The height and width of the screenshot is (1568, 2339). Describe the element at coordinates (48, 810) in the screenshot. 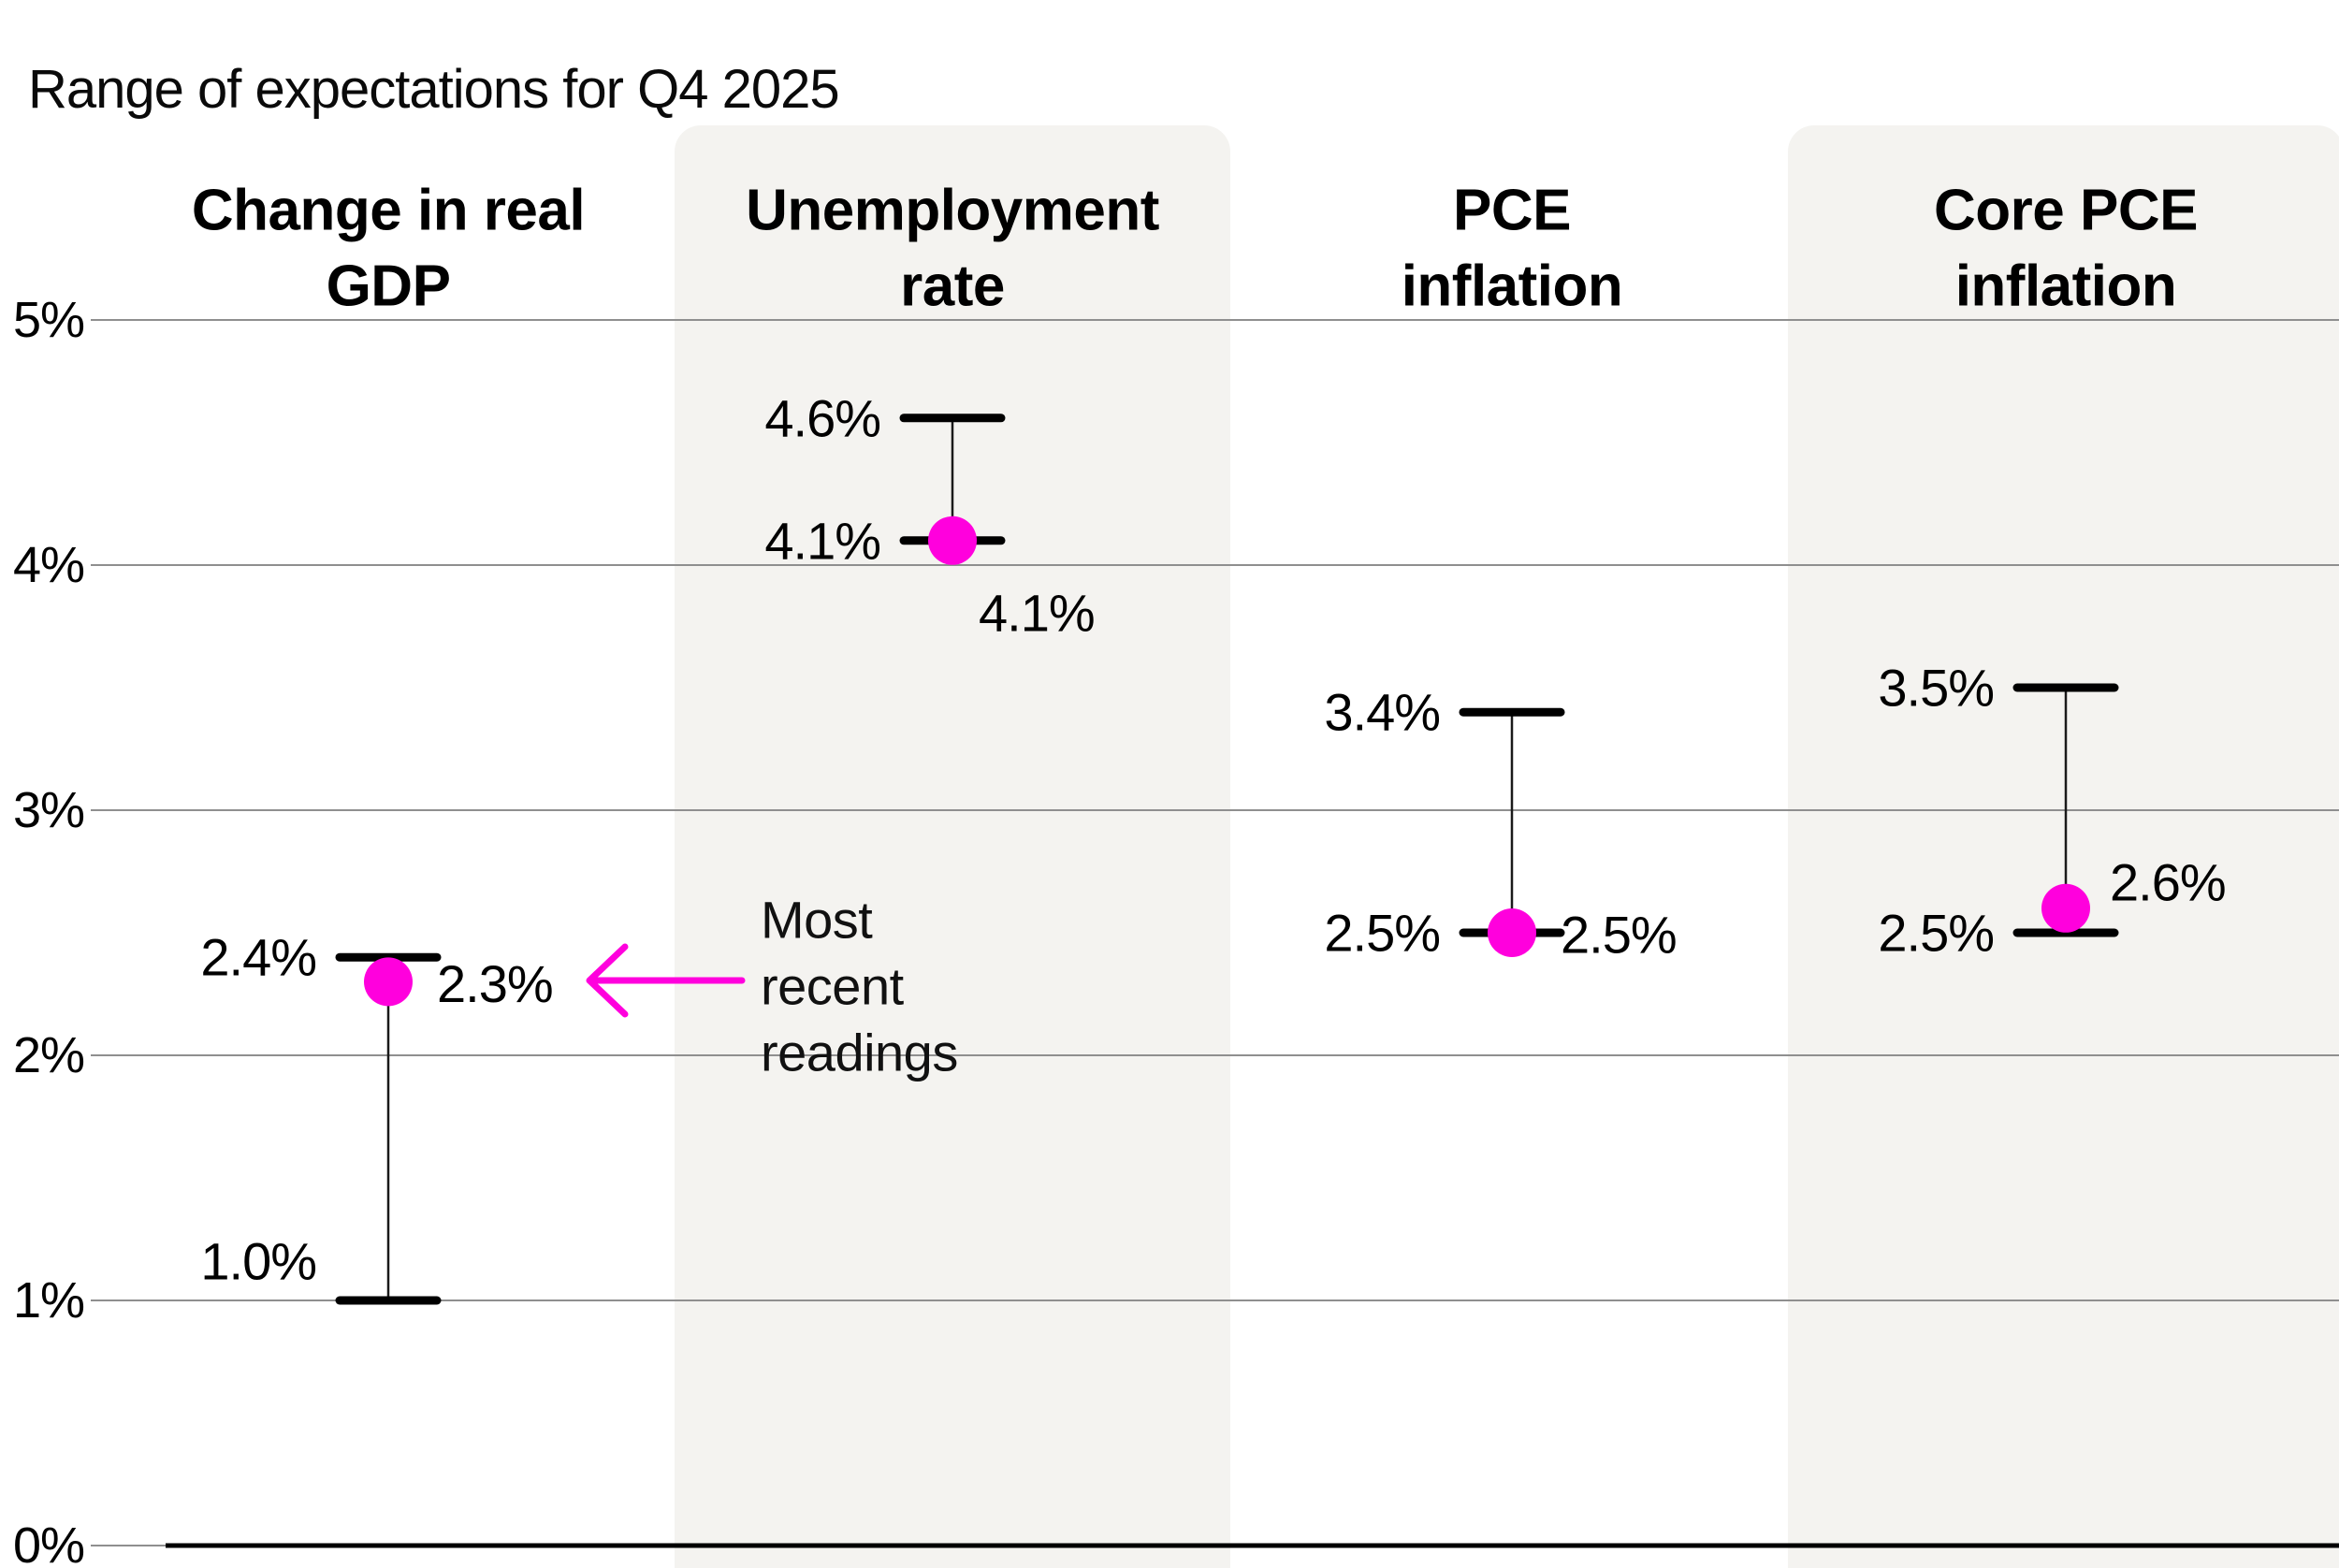

I see `y-axis-tick-label: 3%` at that location.